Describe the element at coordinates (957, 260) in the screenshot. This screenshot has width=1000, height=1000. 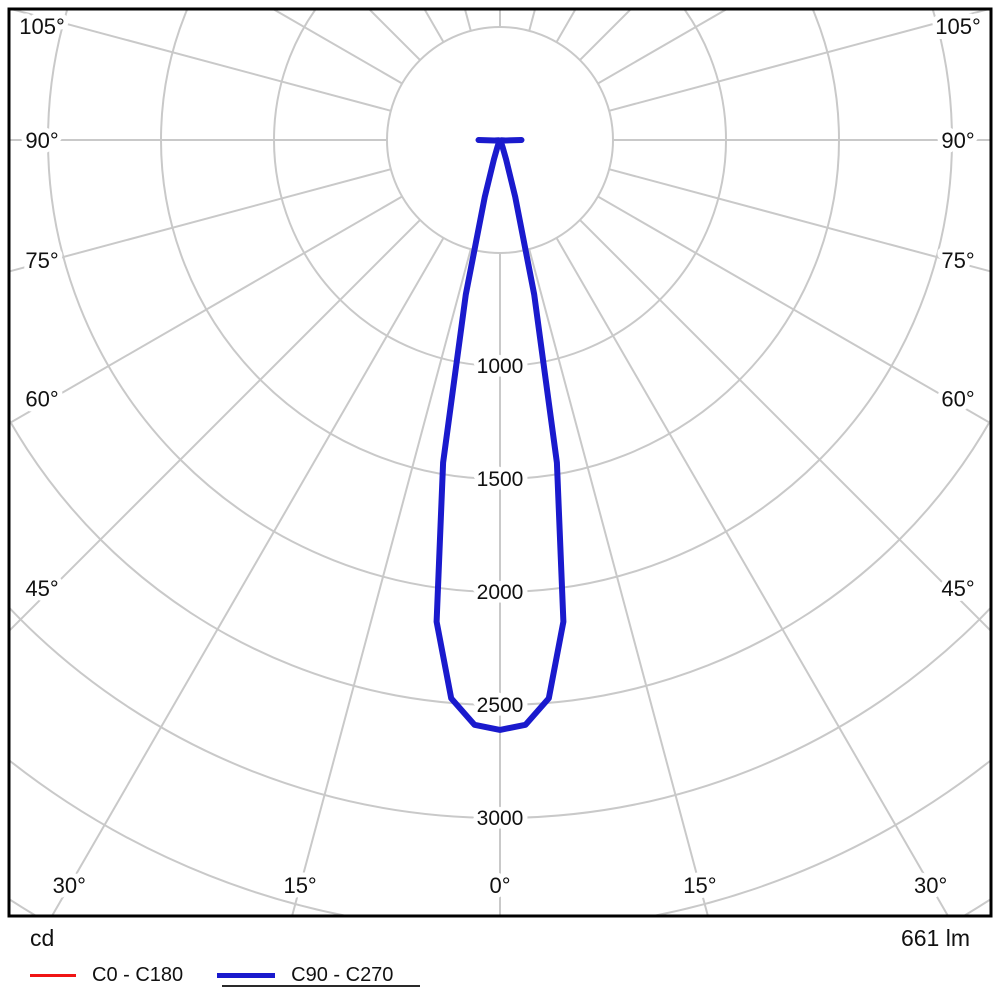
I see `angle-label-right: 75°` at that location.